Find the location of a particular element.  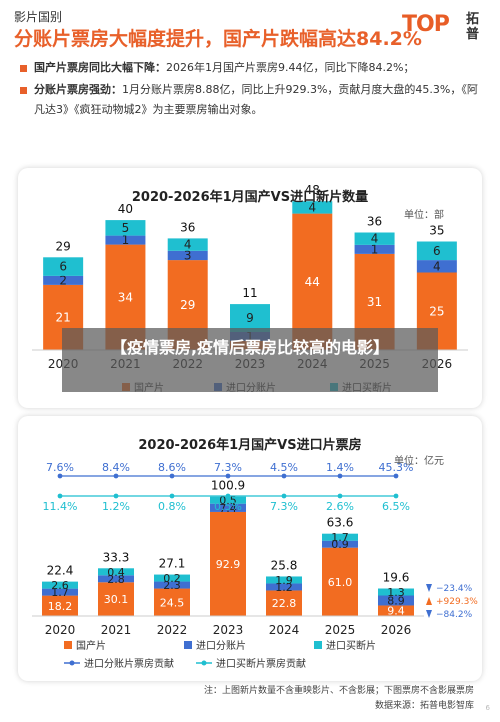

x-tick-label: 2023 is located at coordinates (228, 630).